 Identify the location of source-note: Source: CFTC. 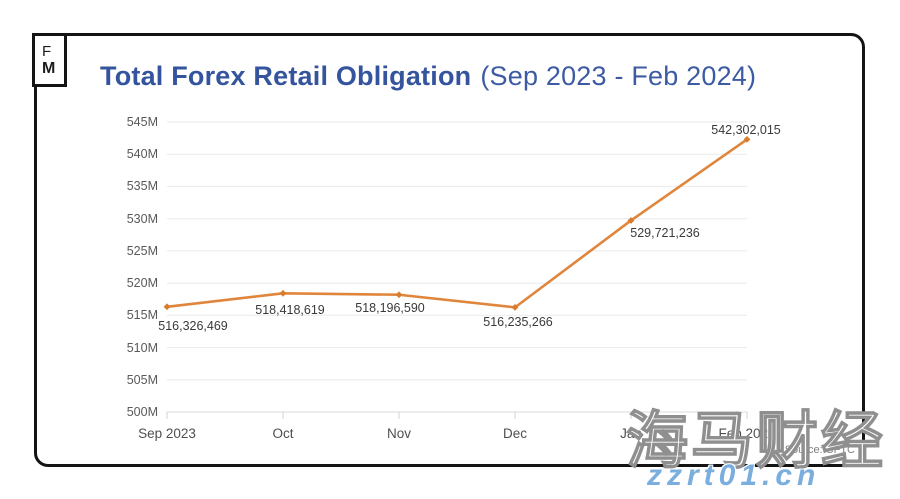
(819, 450).